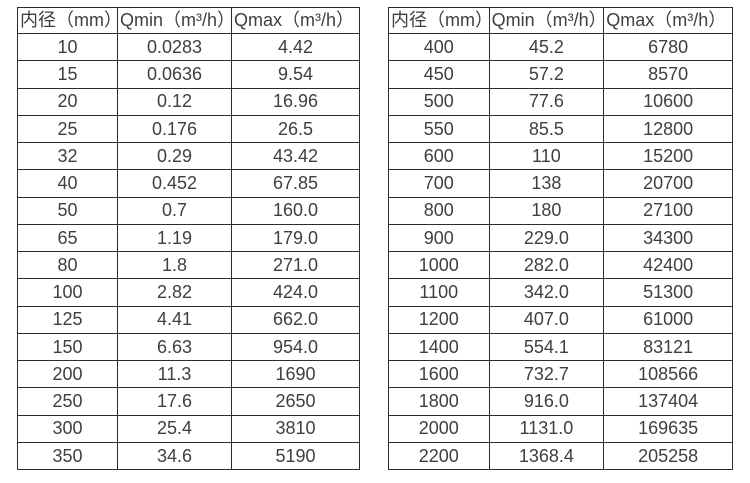  Describe the element at coordinates (174, 238) in the screenshot. I see `table-cell: 1.19` at that location.